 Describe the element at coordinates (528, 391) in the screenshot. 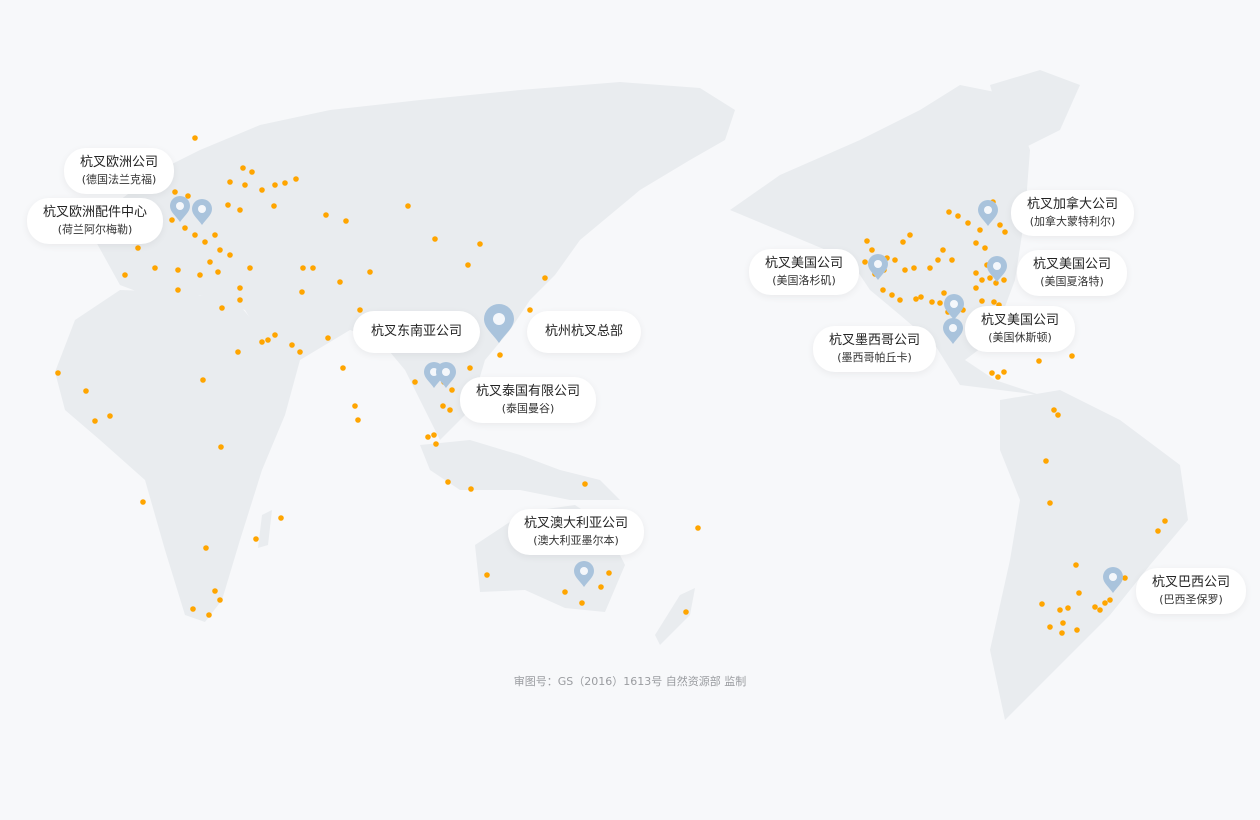

I see `office-title: 杭叉泰国有限公司` at that location.